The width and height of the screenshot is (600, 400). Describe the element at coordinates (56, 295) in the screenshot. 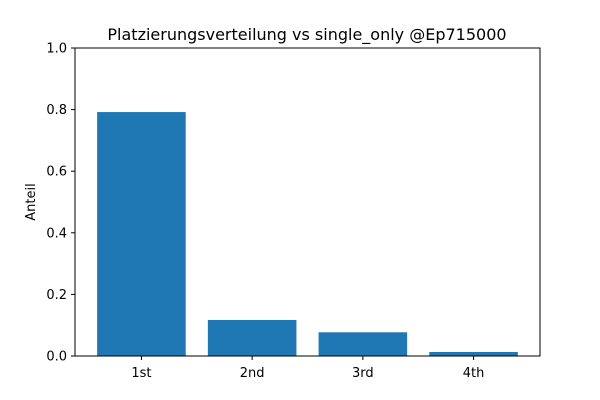

I see `y-tick-label: 0.2` at that location.